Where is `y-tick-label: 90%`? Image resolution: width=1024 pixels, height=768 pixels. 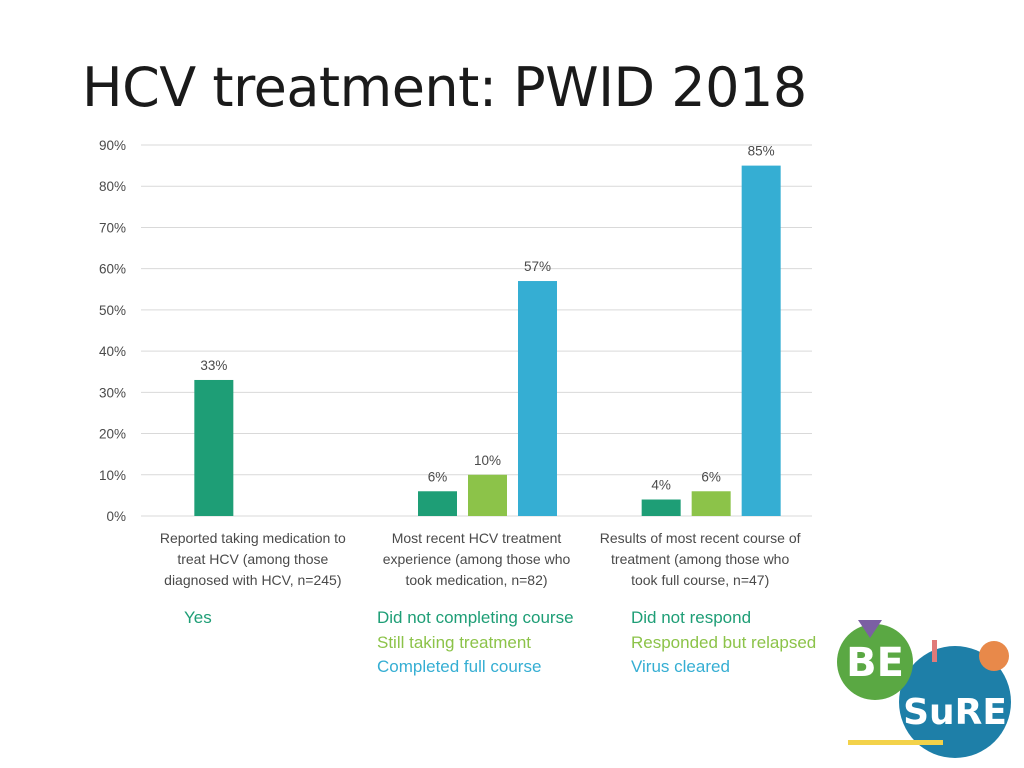
y-tick-label: 90% is located at coordinates (112, 145).